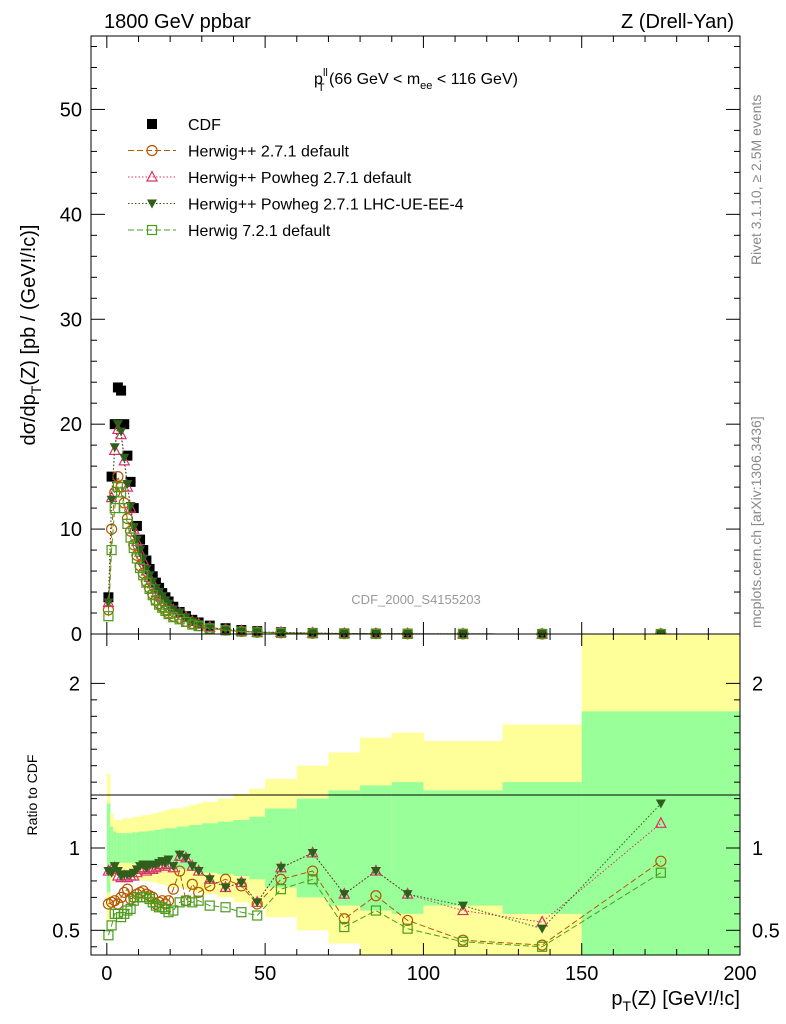 Image resolution: width=786 pixels, height=1024 pixels. I want to click on ratio-y-tick-label-right: 1, so click(757, 849).